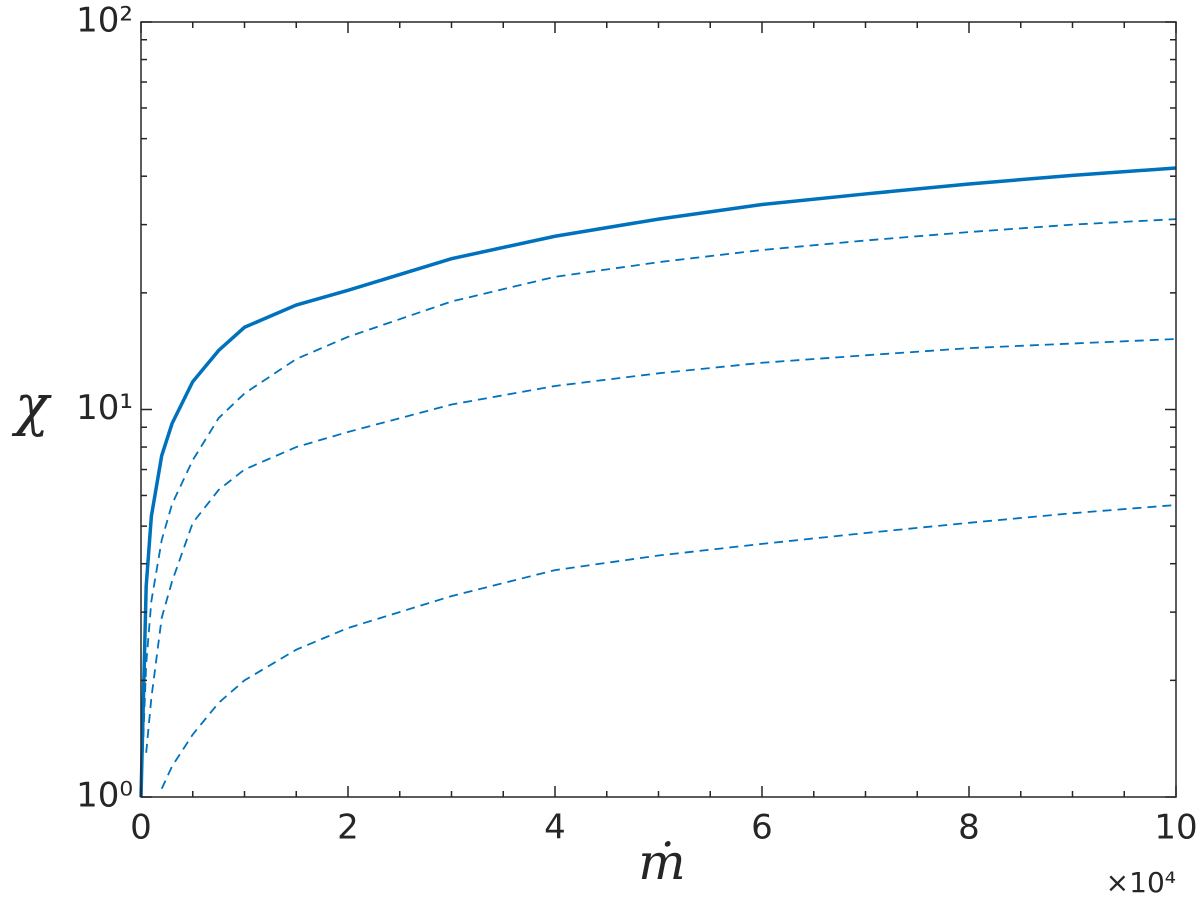 The width and height of the screenshot is (1200, 902). Describe the element at coordinates (104, 408) in the screenshot. I see `y-tick-label: 10¹` at that location.